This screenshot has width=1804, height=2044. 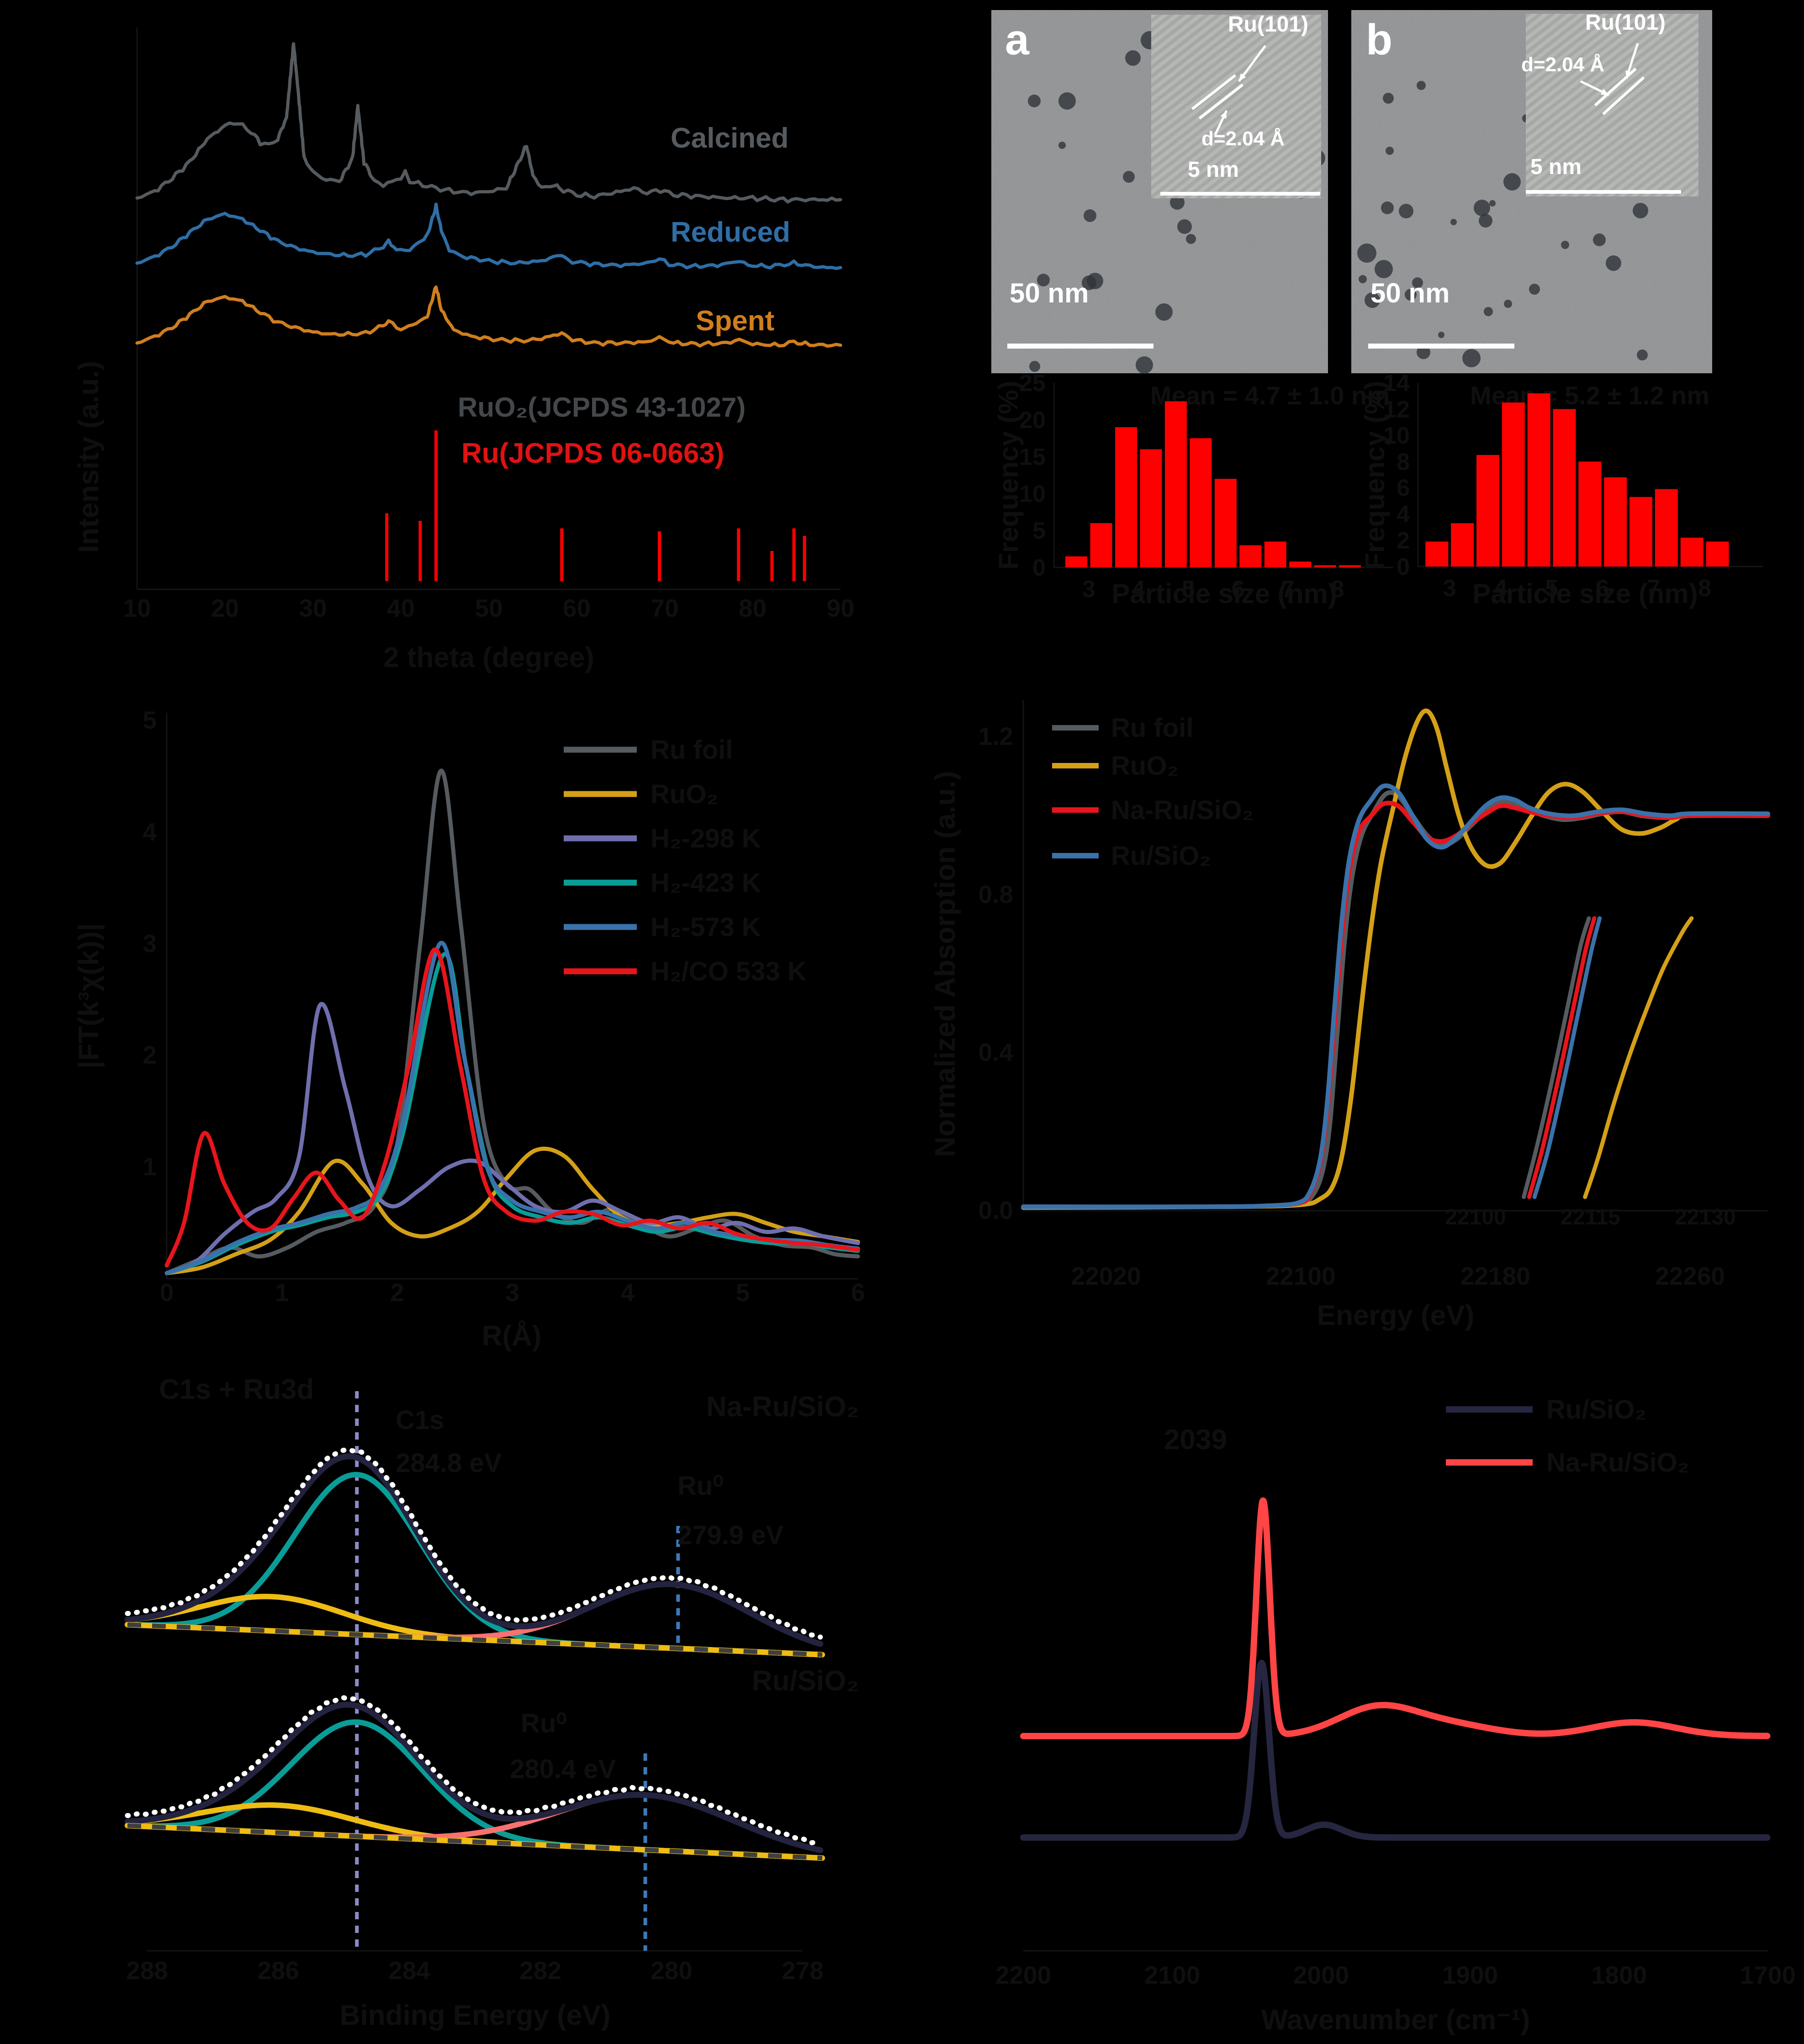 What do you see at coordinates (1023, 1975) in the screenshot?
I see `drifts-xtick: 2200` at bounding box center [1023, 1975].